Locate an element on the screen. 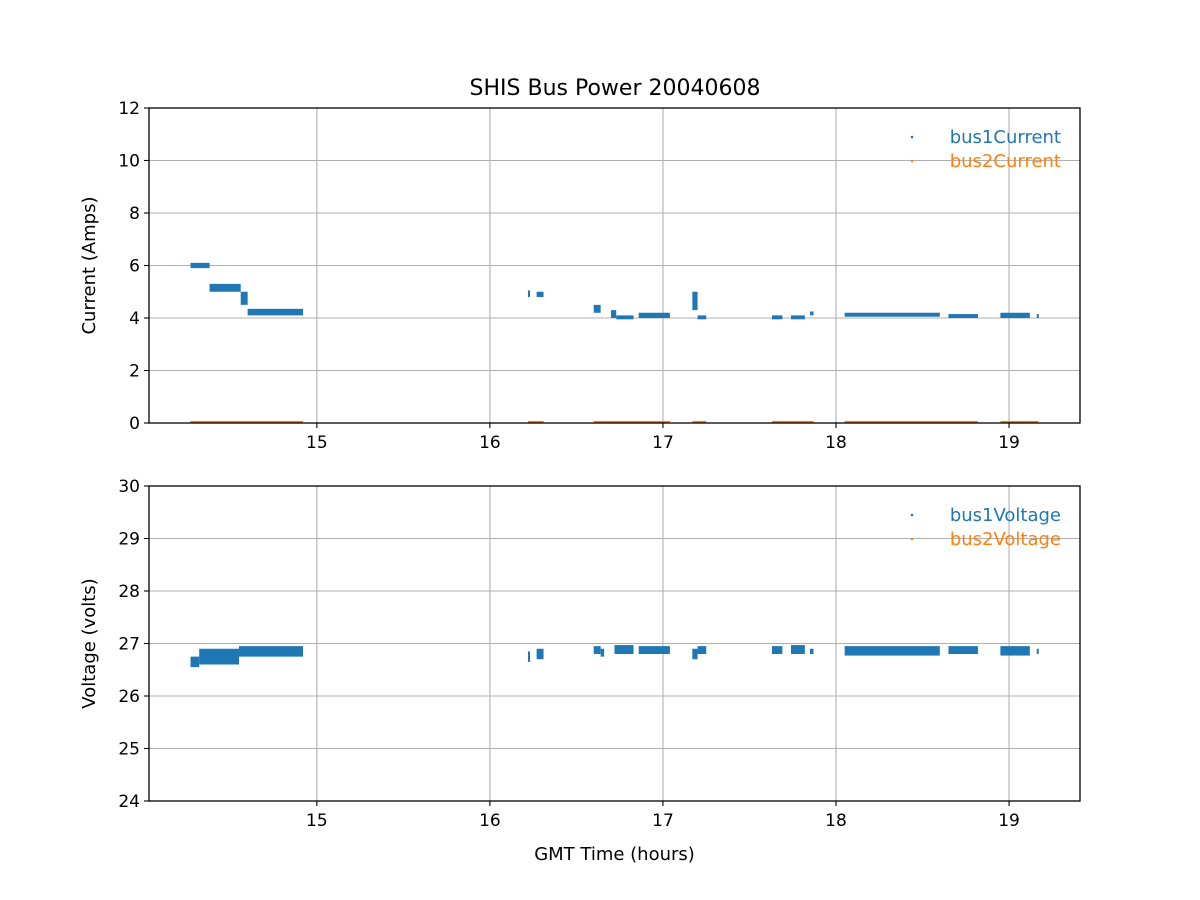 This screenshot has height=900, width=1200. y-tick-label: 2 is located at coordinates (134, 372).